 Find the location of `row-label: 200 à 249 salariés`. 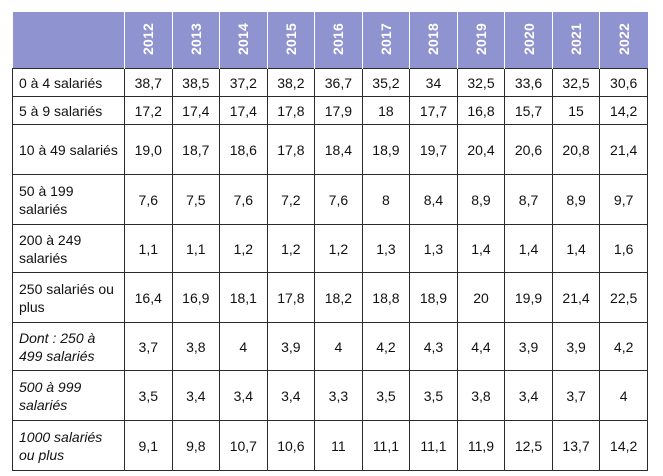

row-label: 200 à 249 salariés is located at coordinates (68, 248).